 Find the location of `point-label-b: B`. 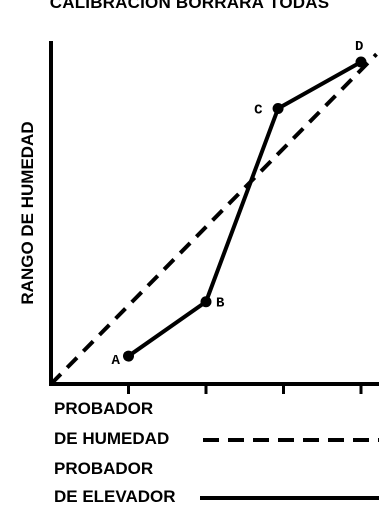

point-label-b: B is located at coordinates (220, 304).